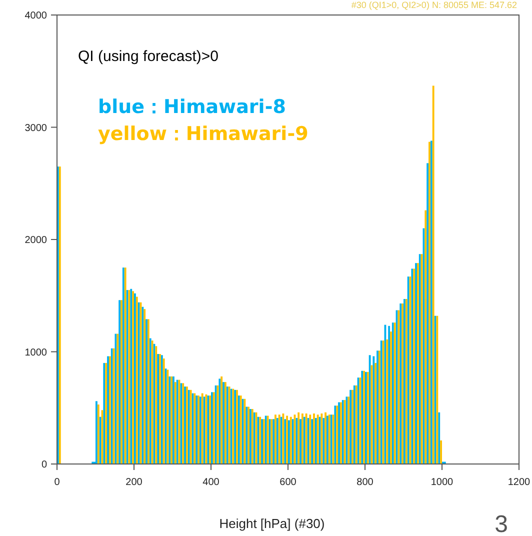 This screenshot has width=532, height=536. What do you see at coordinates (365, 482) in the screenshot?
I see `x-tick-label: 800` at bounding box center [365, 482].